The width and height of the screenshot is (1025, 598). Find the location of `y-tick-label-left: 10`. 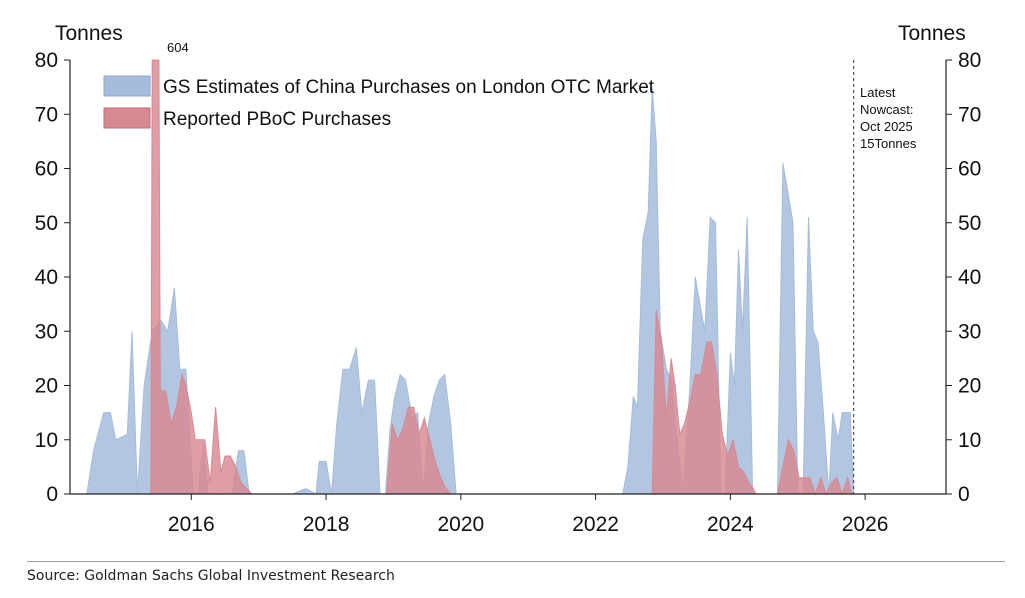

y-tick-label-left: 10 is located at coordinates (46, 440).